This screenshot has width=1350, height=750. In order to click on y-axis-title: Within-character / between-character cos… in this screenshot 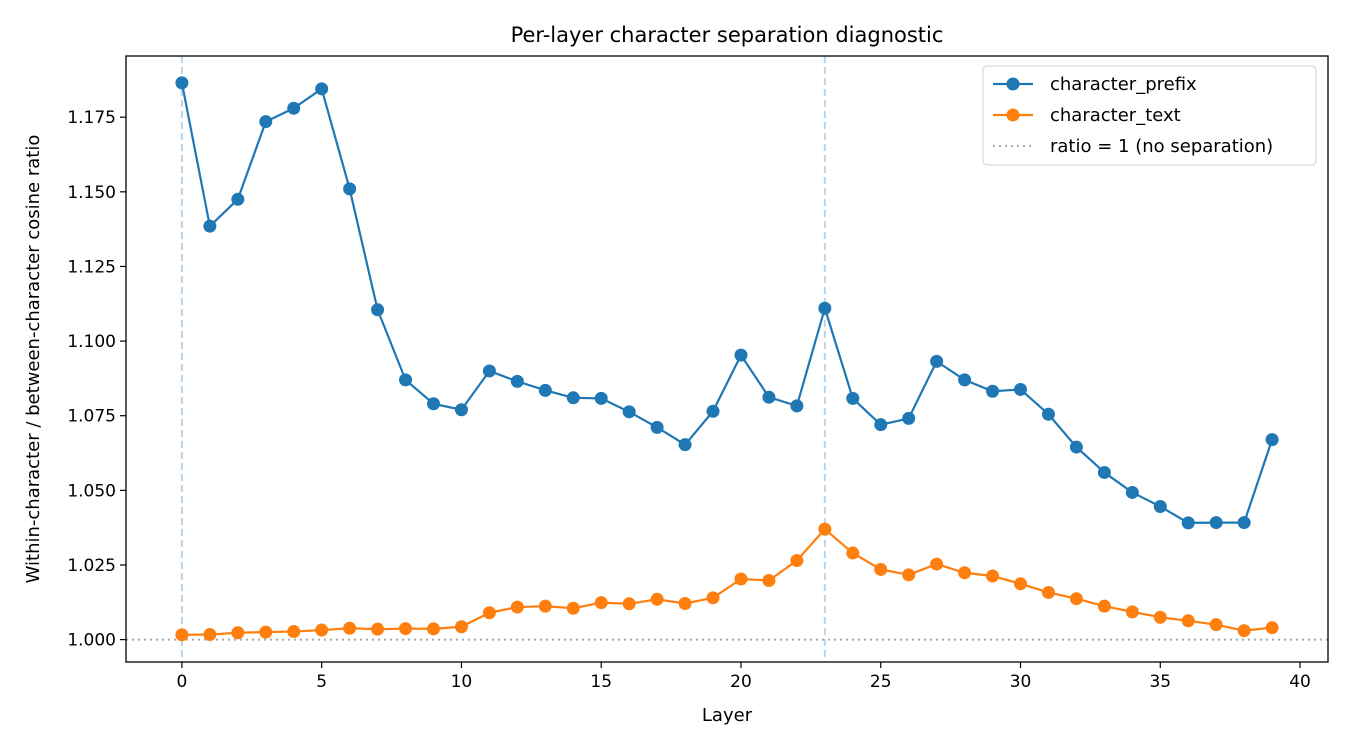, I will do `click(33, 359)`.